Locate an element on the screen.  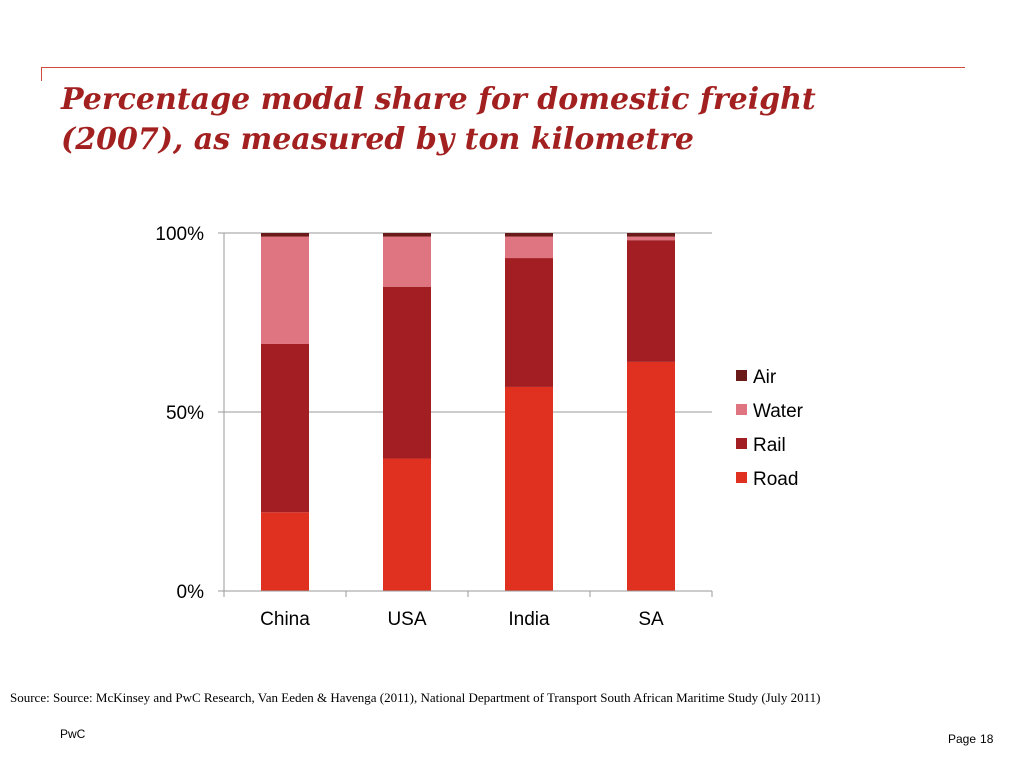
footer-brand: PwC is located at coordinates (73, 734).